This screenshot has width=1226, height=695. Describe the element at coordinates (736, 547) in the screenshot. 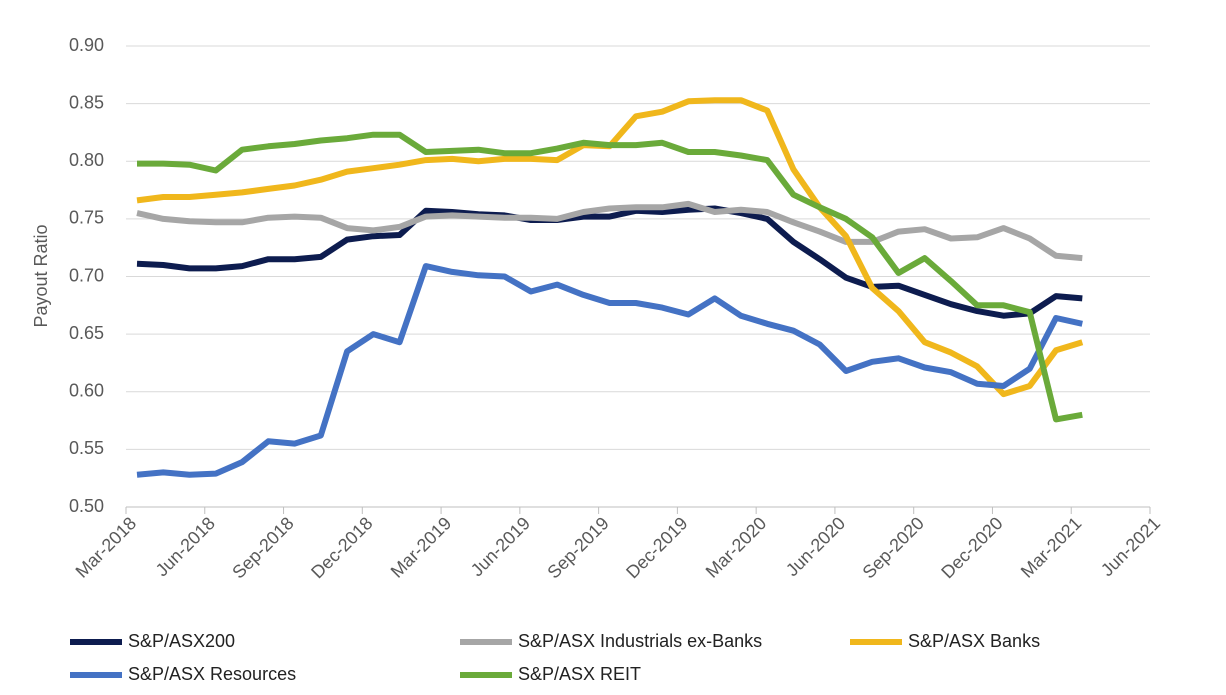

I see `x-tick-label: Mar-2020` at that location.